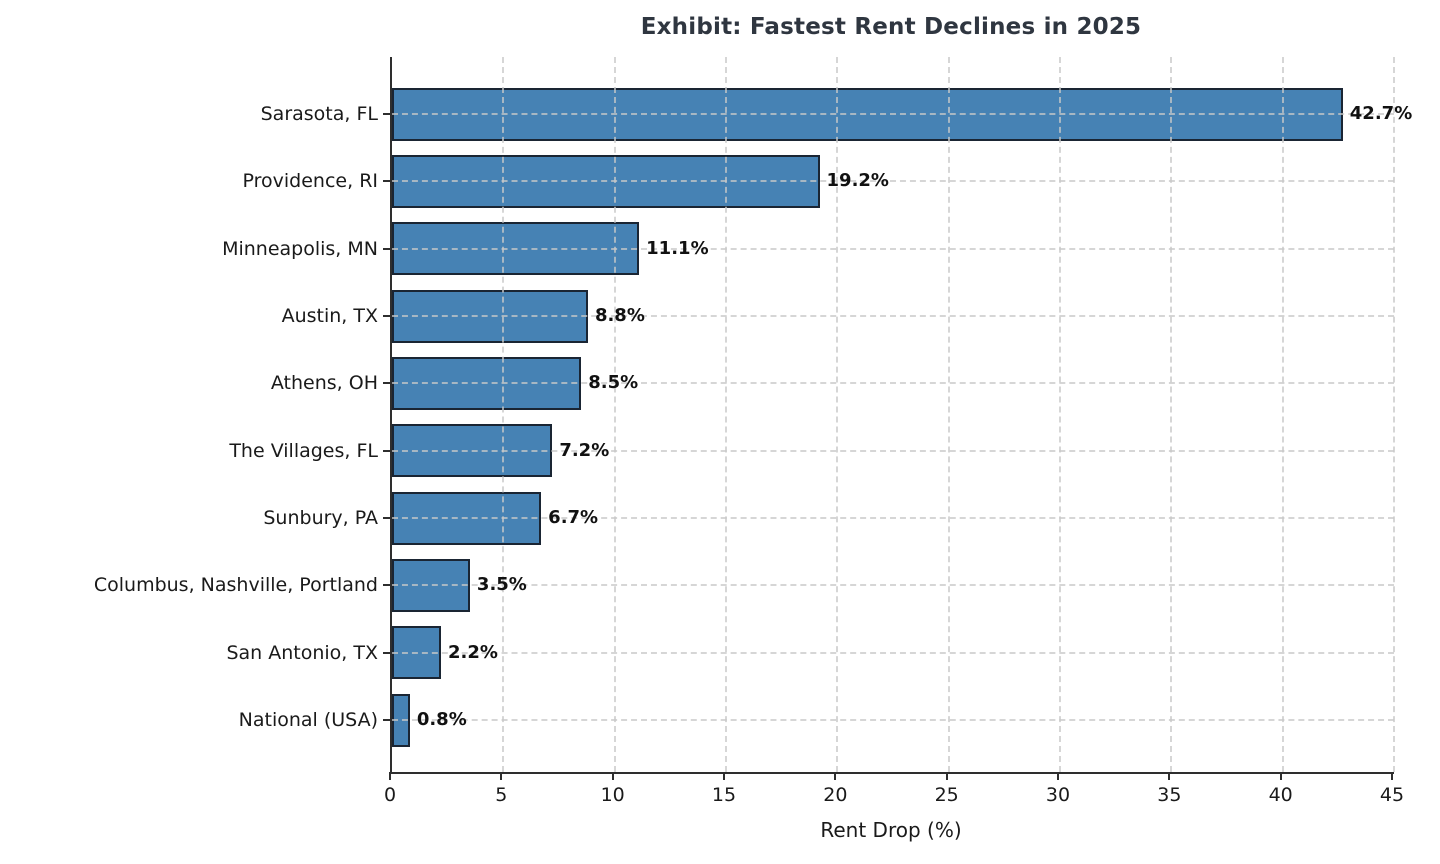 This screenshot has width=1440, height=864. I want to click on x-tick-label: 10, so click(612, 795).